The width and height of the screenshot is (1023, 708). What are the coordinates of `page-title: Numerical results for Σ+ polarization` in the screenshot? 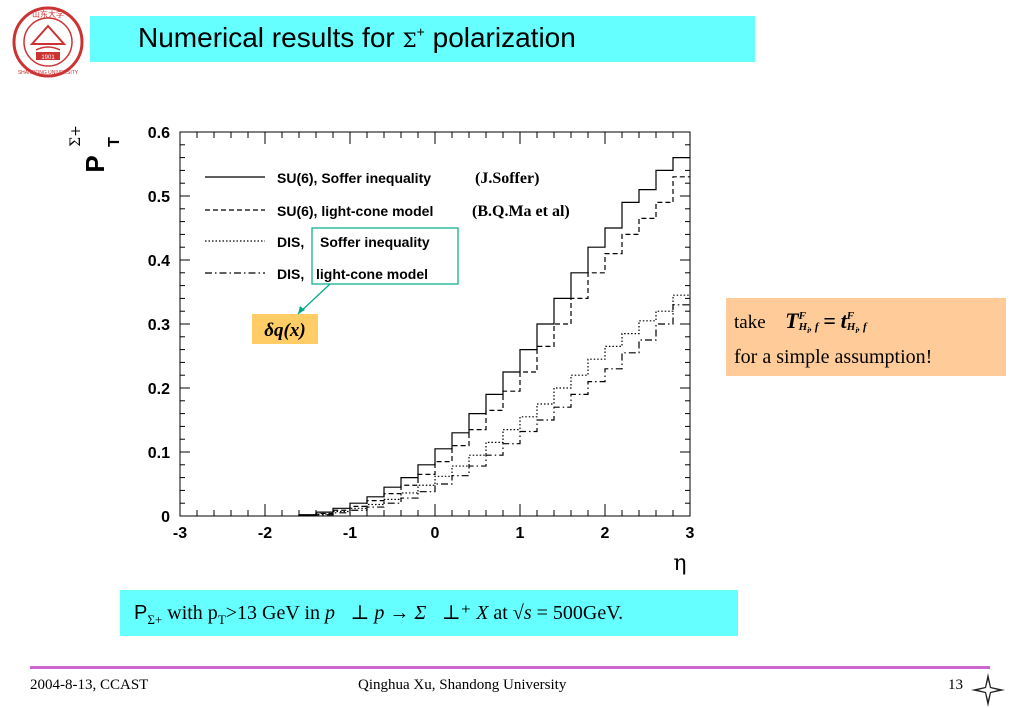 It's located at (357, 37).